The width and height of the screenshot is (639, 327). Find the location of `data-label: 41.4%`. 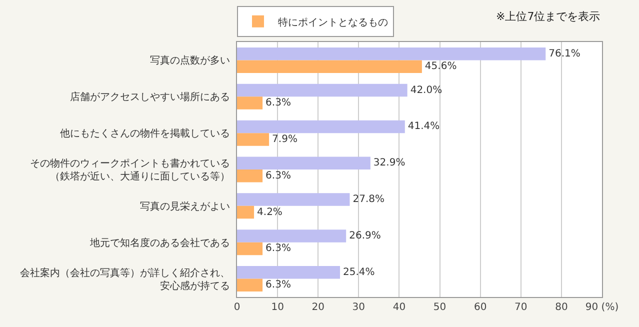

data-label: 41.4% is located at coordinates (424, 126).